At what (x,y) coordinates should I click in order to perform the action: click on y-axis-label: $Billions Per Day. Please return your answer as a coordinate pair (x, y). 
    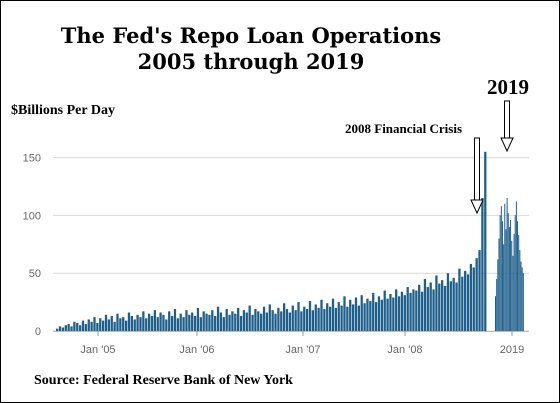
    Looking at the image, I should click on (63, 110).